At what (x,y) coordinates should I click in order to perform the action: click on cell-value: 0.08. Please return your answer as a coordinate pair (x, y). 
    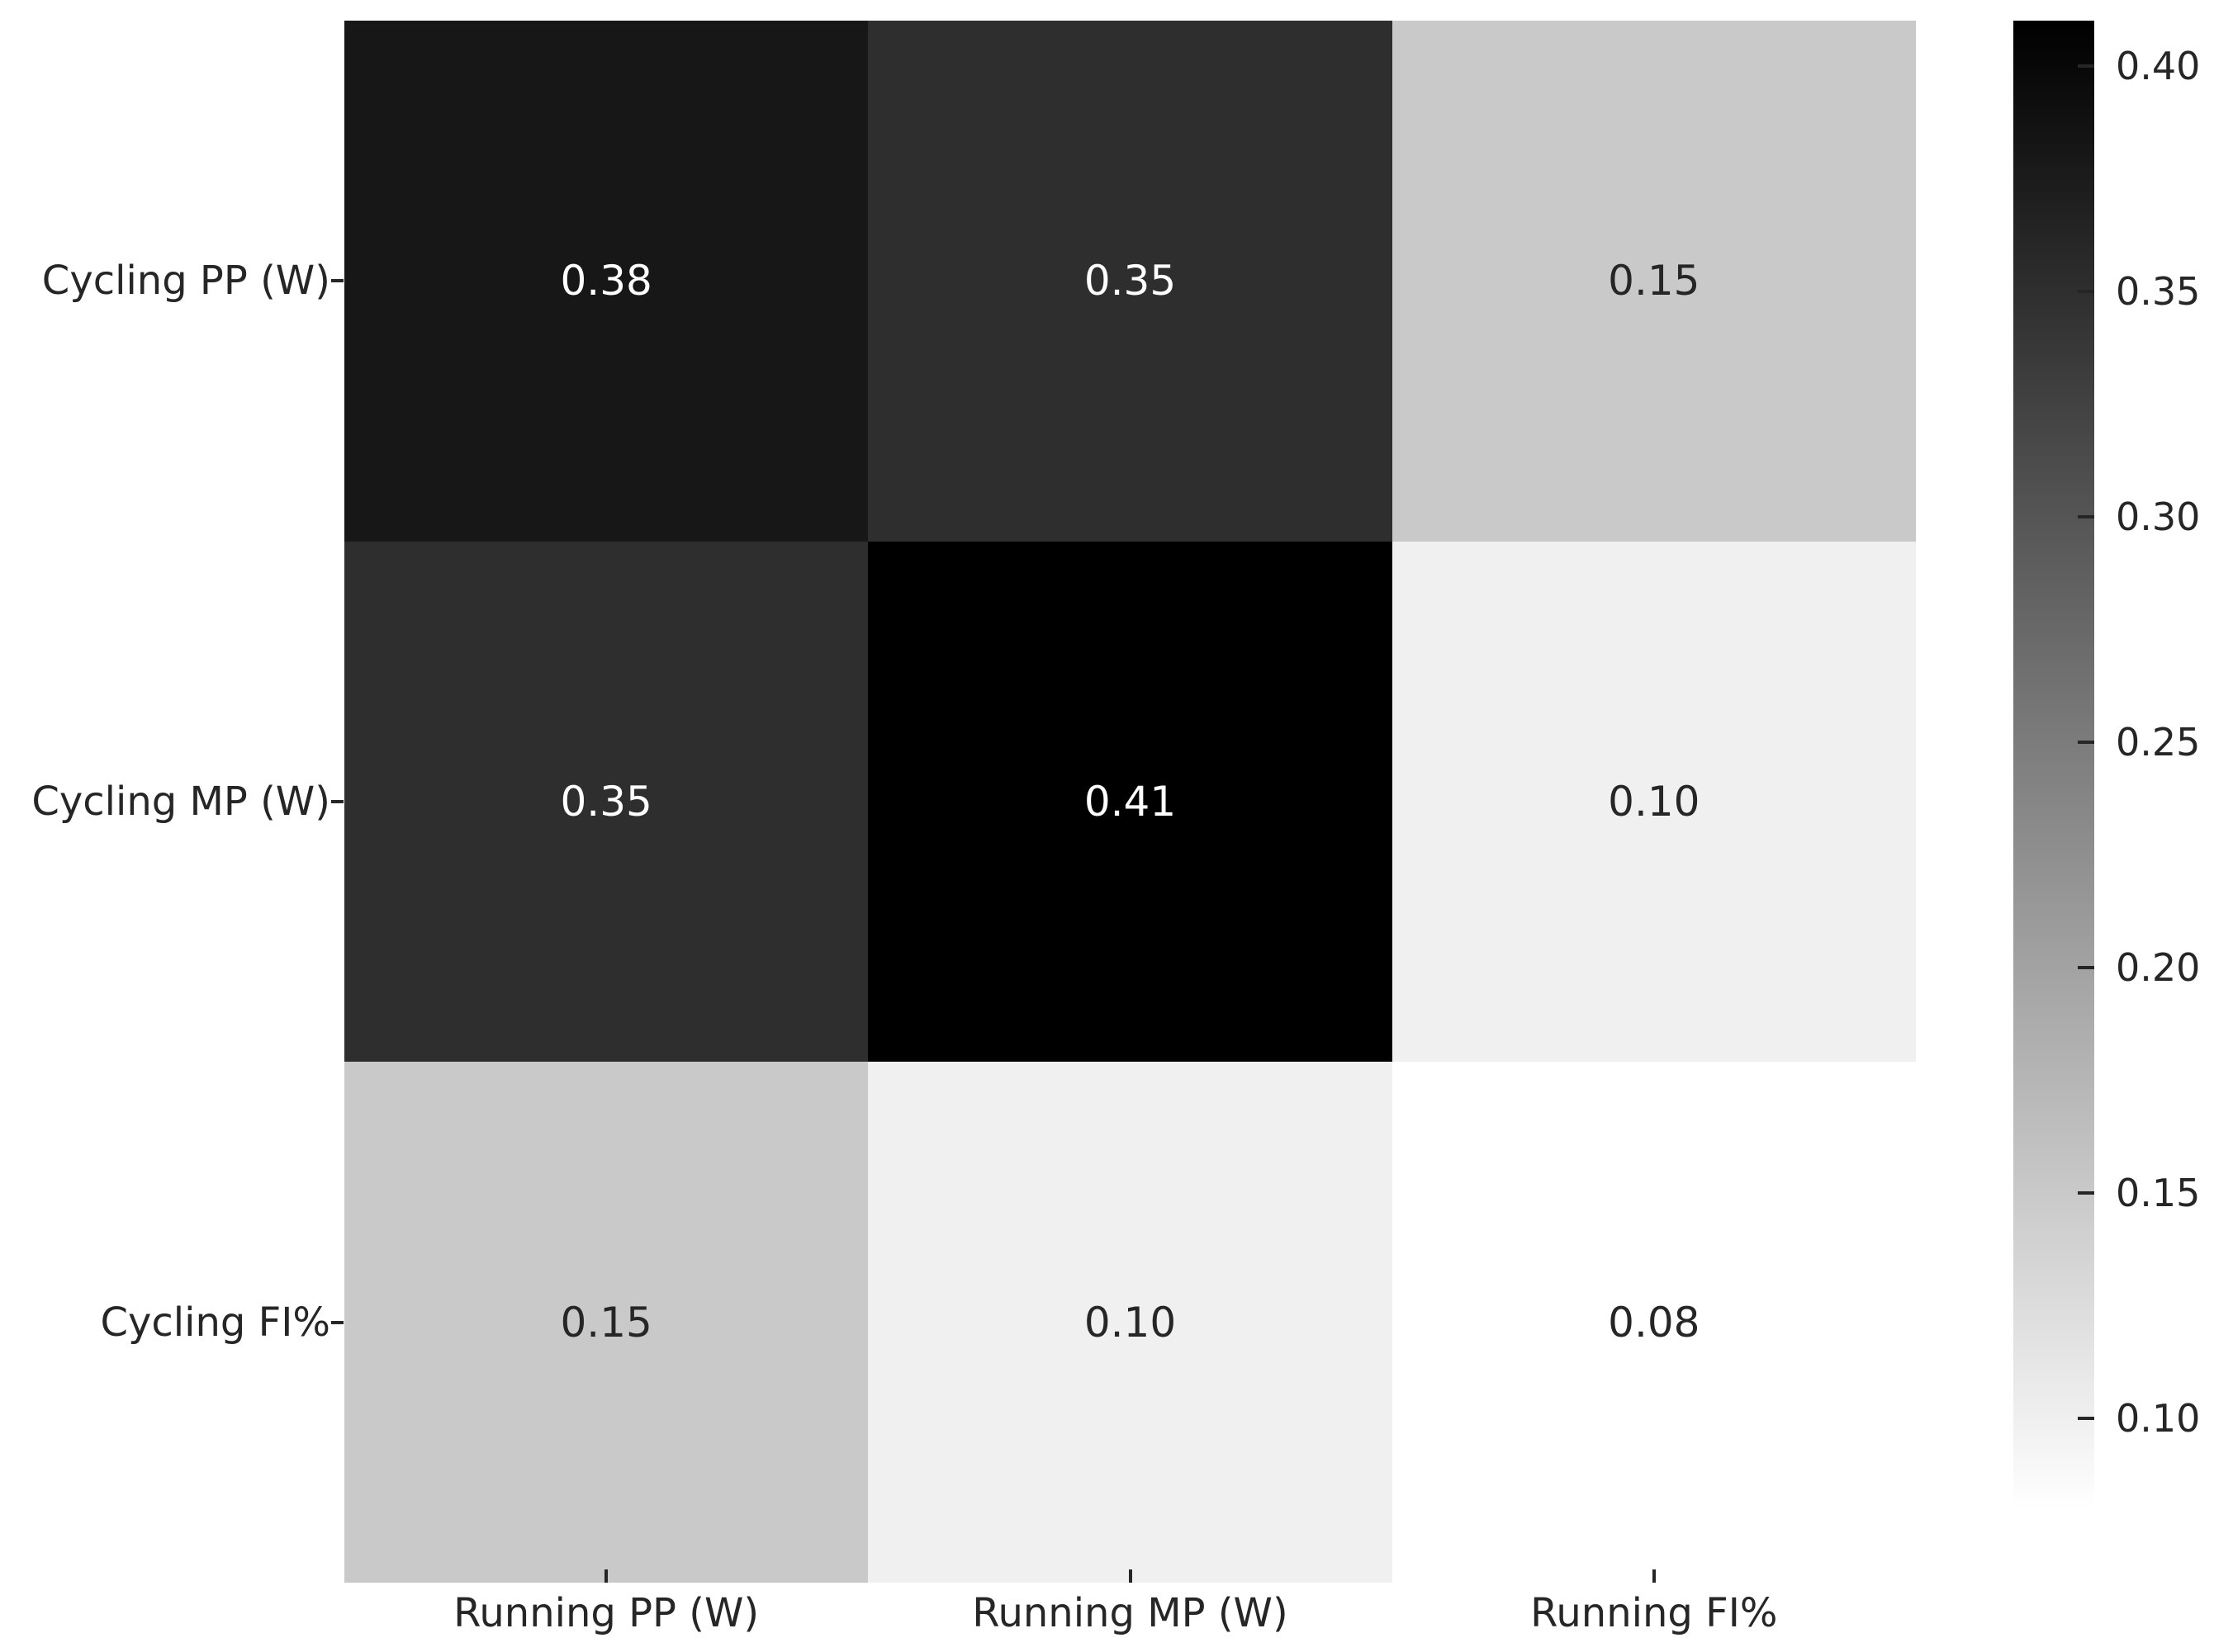
    Looking at the image, I should click on (1654, 1322).